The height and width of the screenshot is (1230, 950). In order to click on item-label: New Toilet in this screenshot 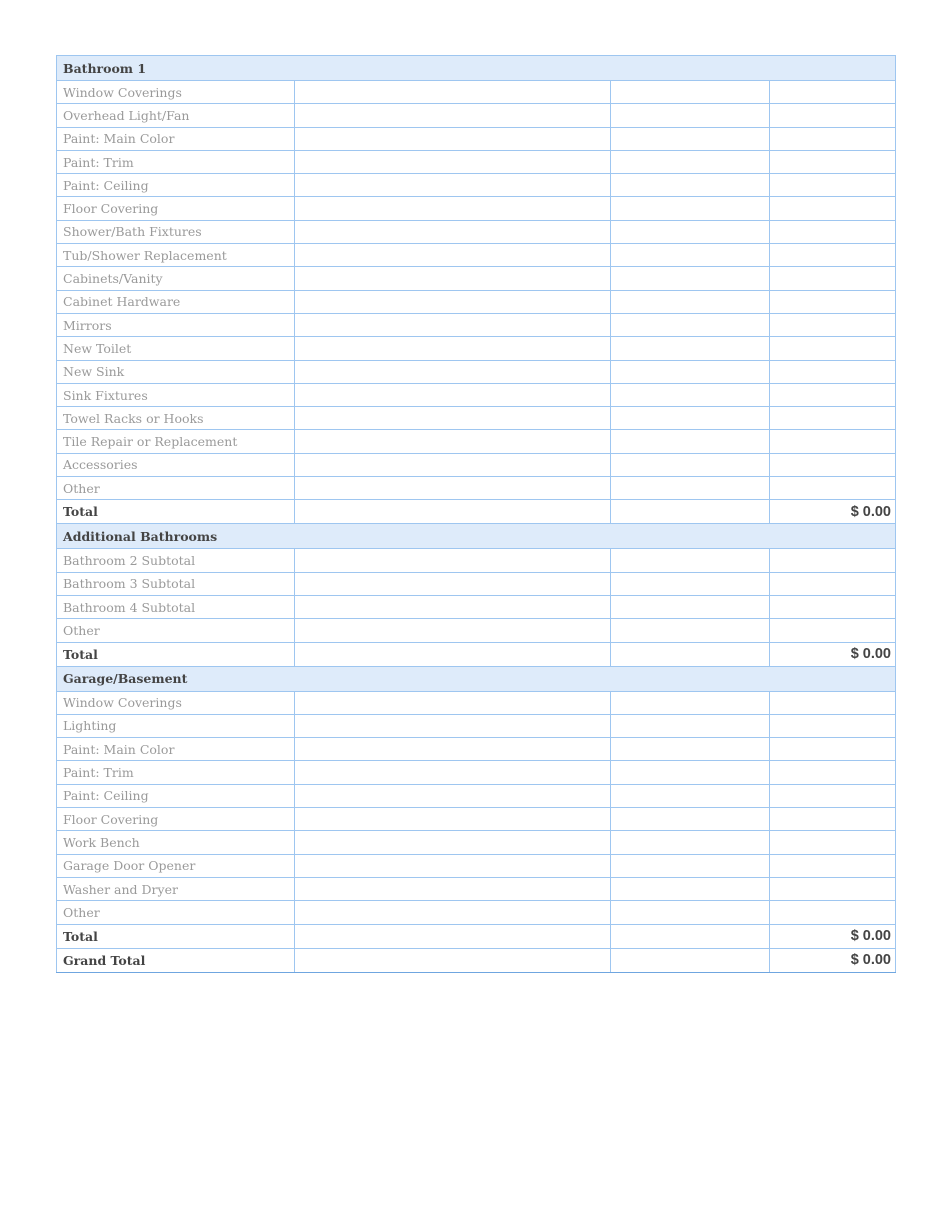, I will do `click(175, 348)`.